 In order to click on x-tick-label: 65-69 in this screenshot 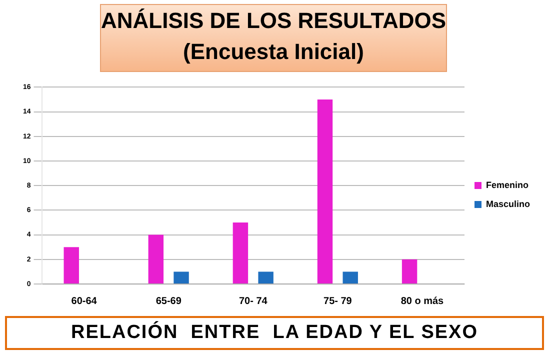, I will do `click(169, 301)`.